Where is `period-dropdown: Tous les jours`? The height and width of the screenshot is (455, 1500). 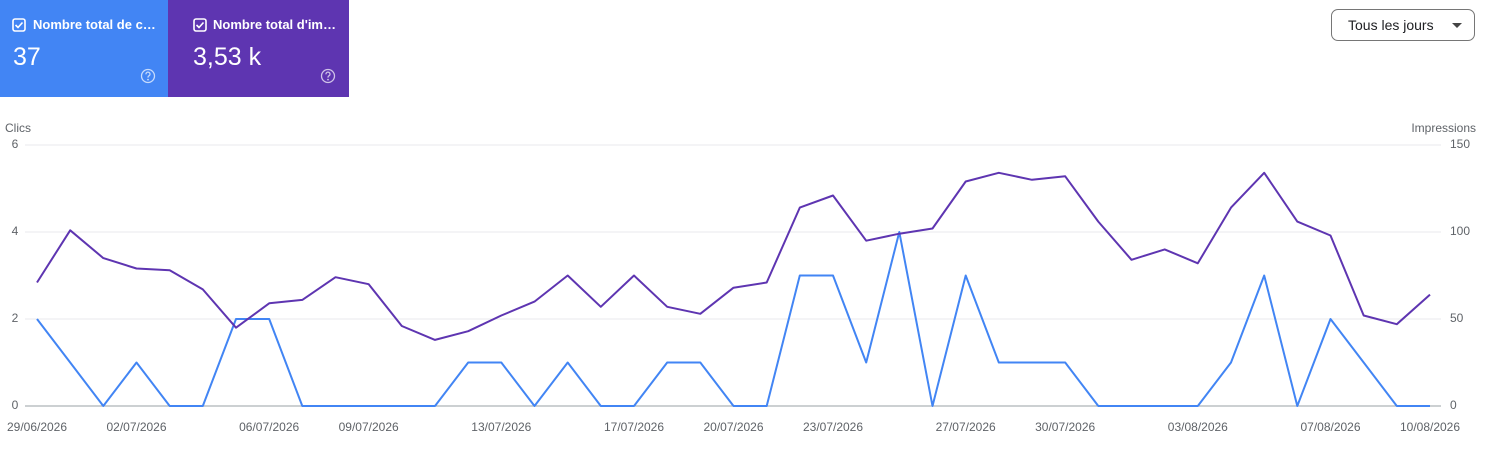 period-dropdown: Tous les jours is located at coordinates (1403, 25).